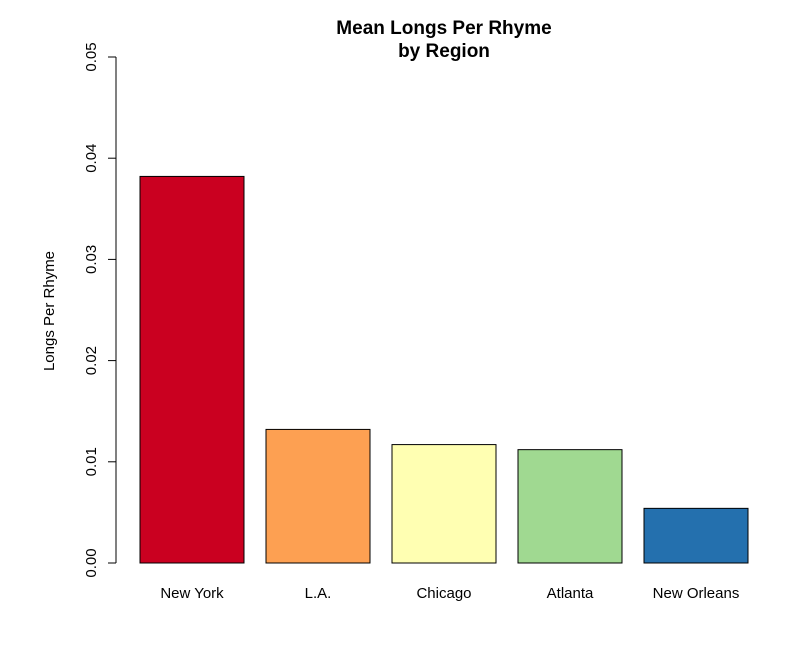 This screenshot has width=812, height=660. I want to click on chart-title-line-1: Mean Longs Per Rhyme, so click(443, 28).